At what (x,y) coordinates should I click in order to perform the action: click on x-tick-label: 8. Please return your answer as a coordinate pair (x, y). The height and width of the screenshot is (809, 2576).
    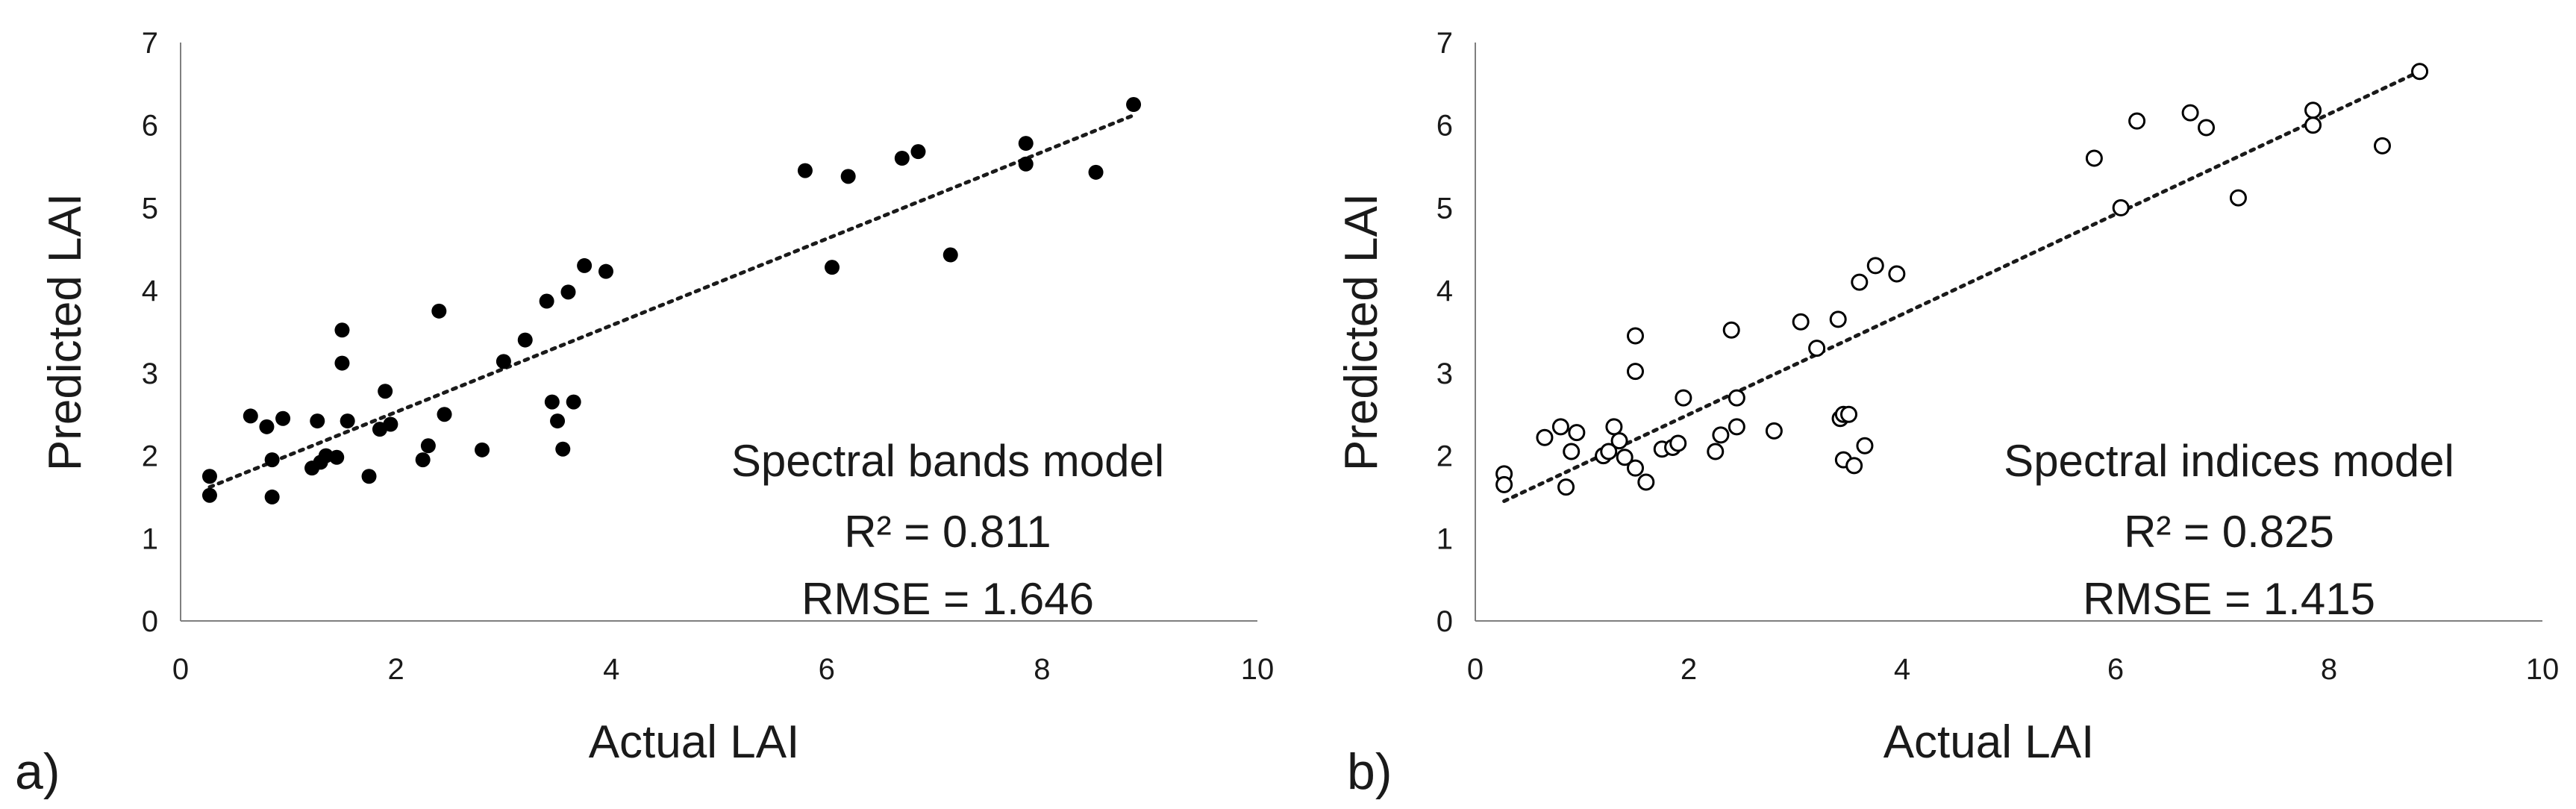
    Looking at the image, I should click on (1042, 670).